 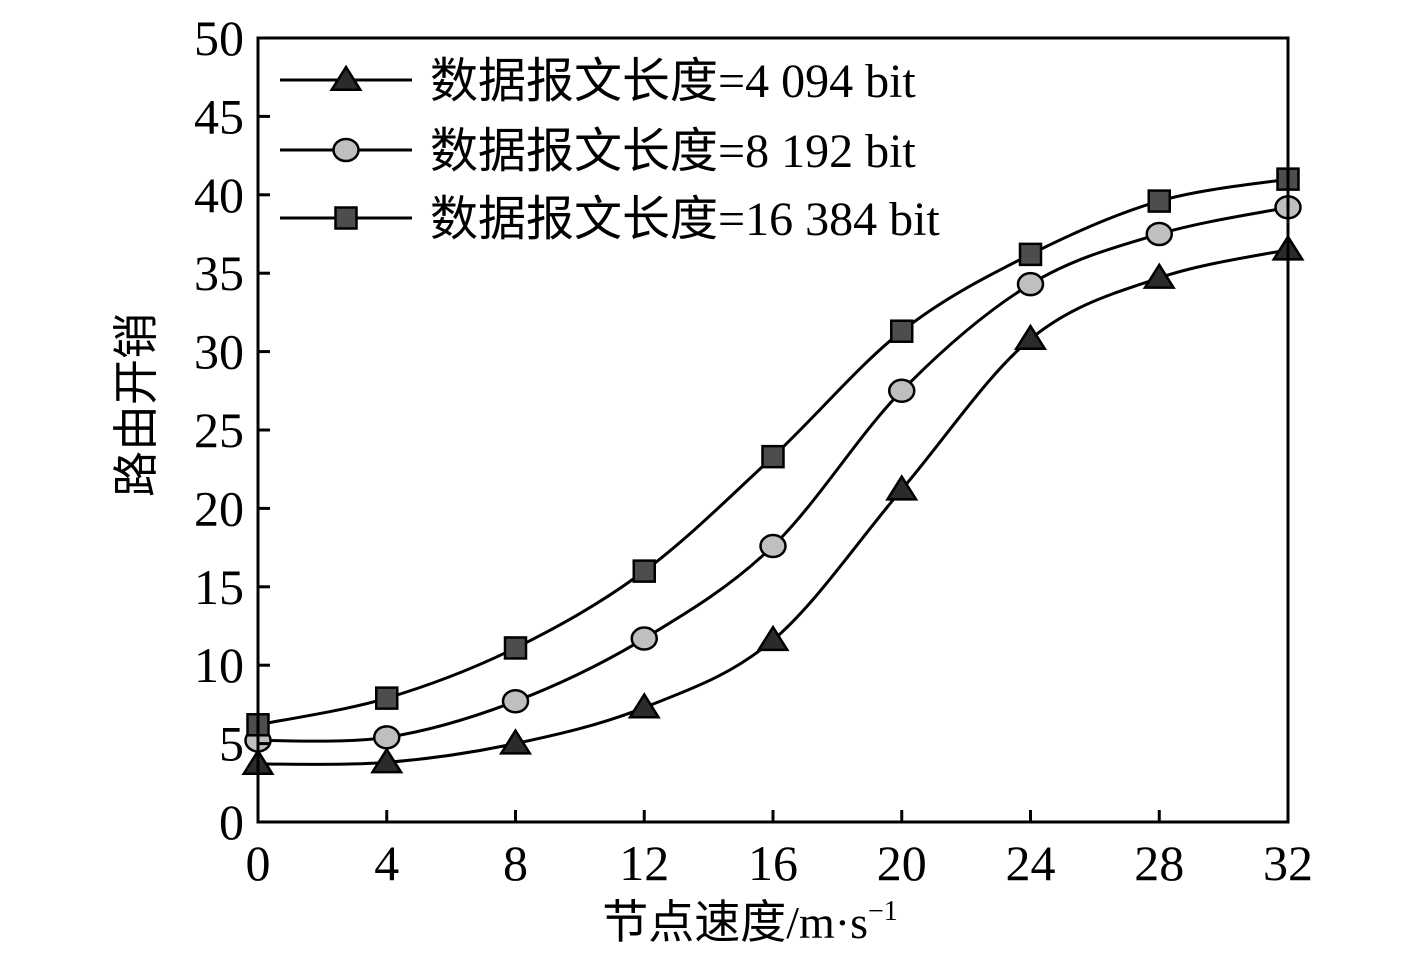 I want to click on y-tick-label-50: 50, so click(x=219, y=38).